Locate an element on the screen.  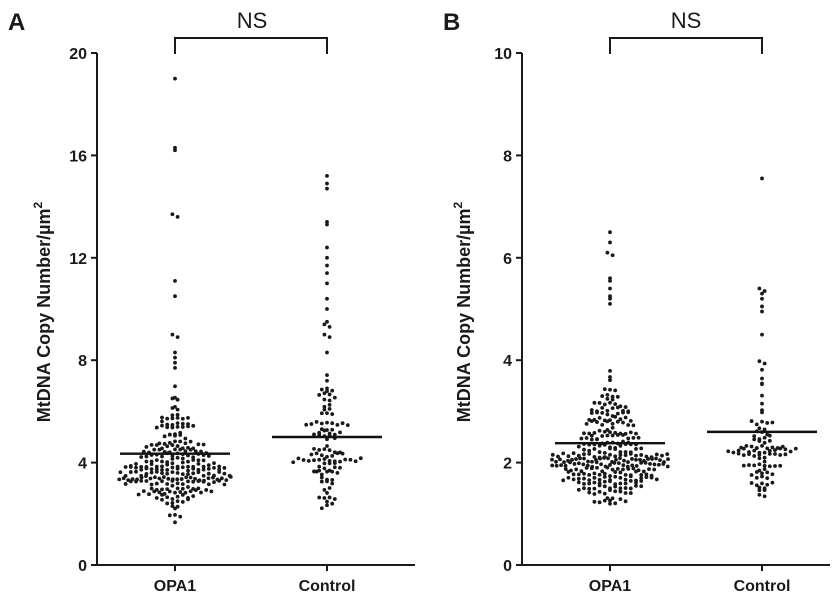
x-category-label: OPA1 is located at coordinates (610, 586).